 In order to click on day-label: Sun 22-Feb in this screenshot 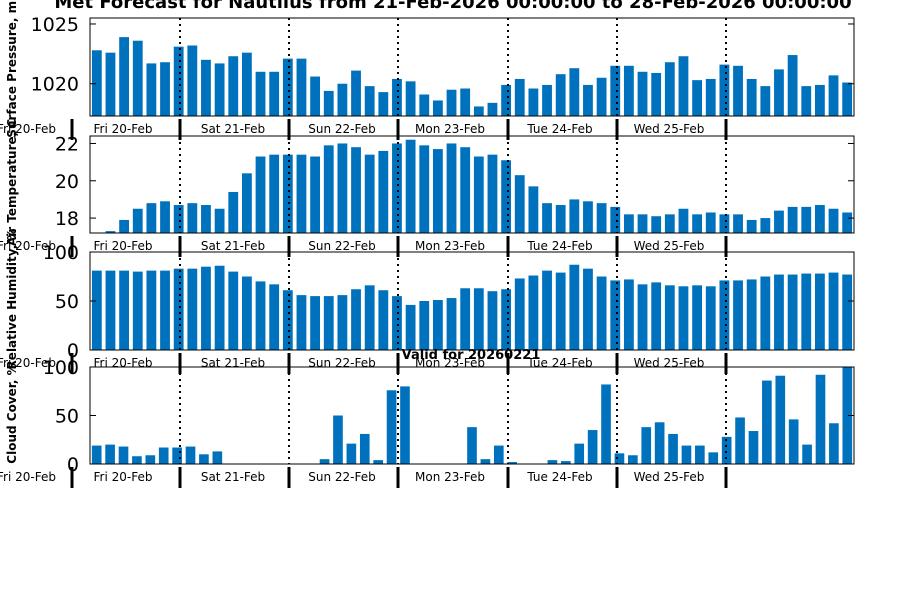, I will do `click(342, 246)`.